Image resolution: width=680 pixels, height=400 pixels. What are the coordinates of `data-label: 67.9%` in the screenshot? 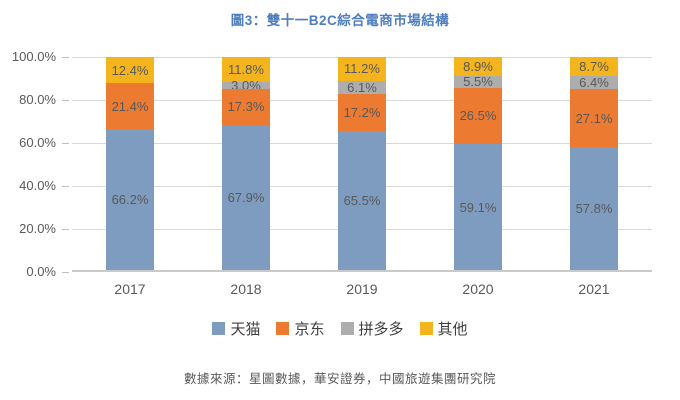 It's located at (246, 198).